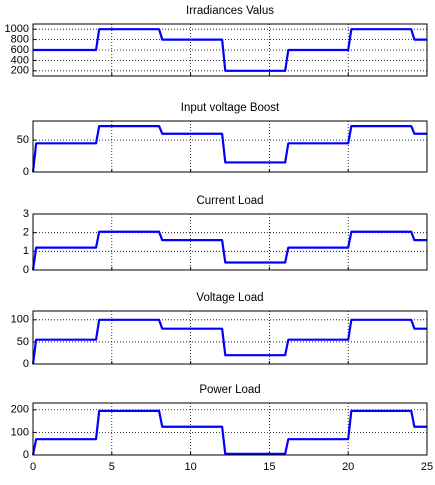 This screenshot has width=435, height=485. Describe the element at coordinates (26, 233) in the screenshot. I see `y-tick-label: 2` at that location.